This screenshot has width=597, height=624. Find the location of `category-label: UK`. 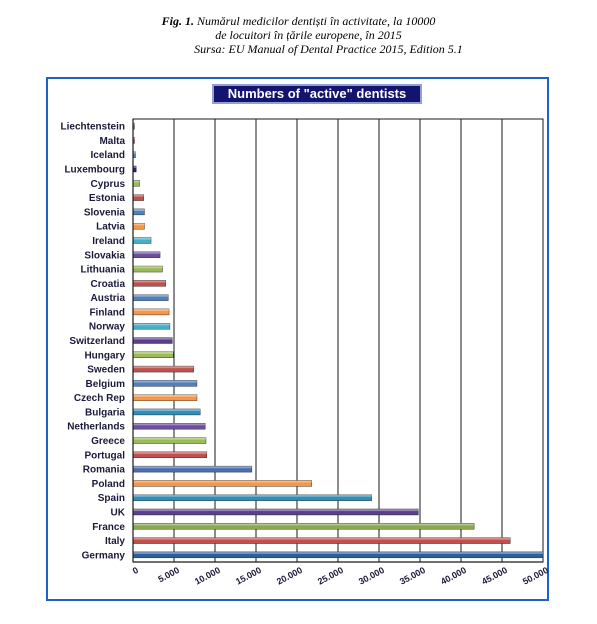

category-label: UK is located at coordinates (118, 512).